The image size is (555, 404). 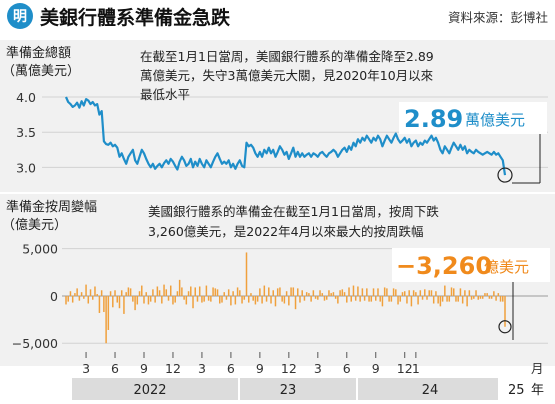 What do you see at coordinates (495, 120) in the screenshot?
I see `line-callout-unit: 萬億美元` at bounding box center [495, 120].